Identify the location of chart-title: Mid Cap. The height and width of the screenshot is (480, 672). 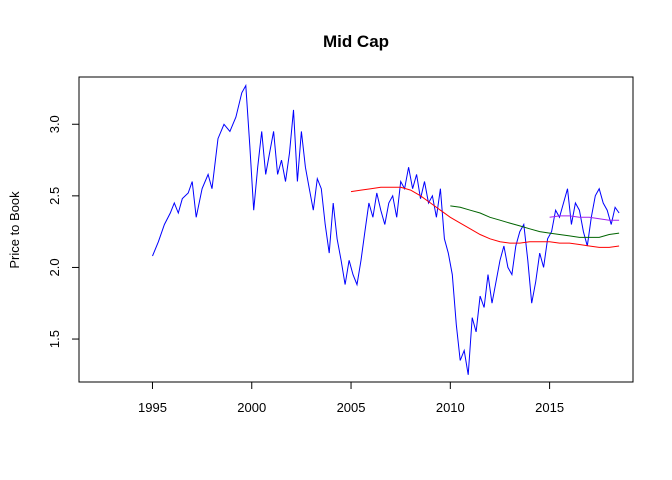
(356, 41).